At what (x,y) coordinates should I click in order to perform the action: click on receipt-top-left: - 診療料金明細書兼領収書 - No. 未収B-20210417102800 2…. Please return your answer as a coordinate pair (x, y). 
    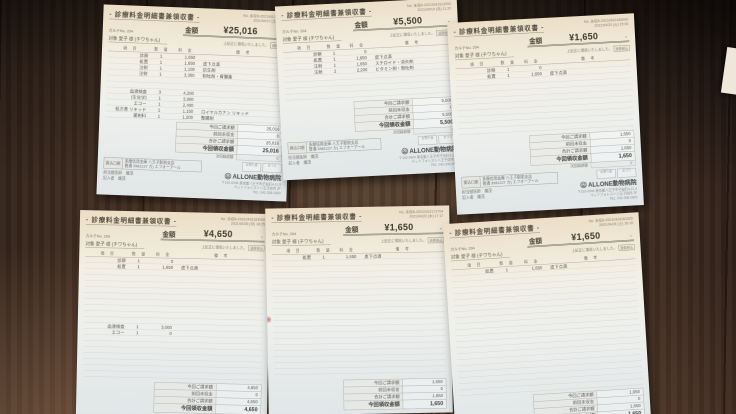
    Looking at the image, I should click on (195, 103).